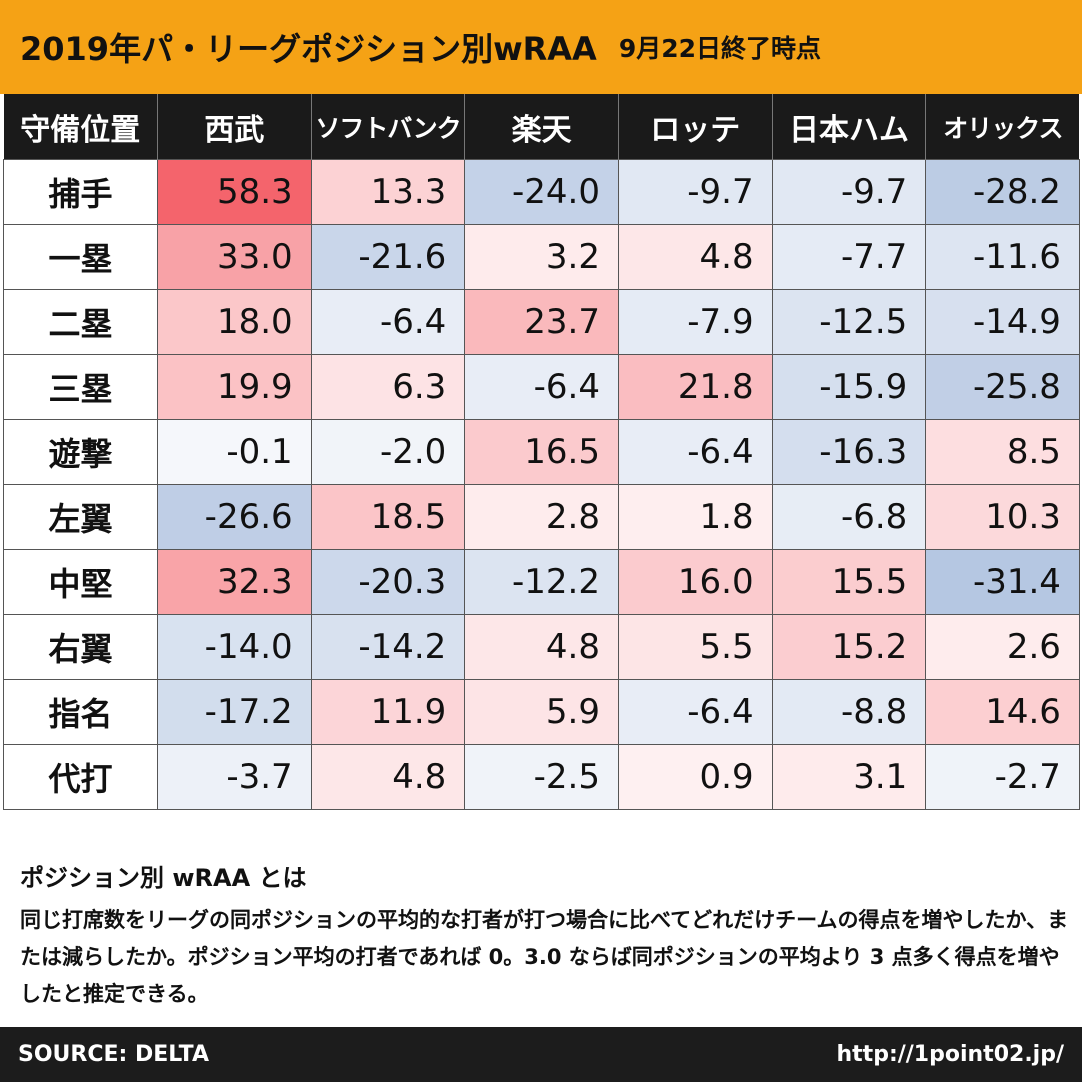 Image resolution: width=1082 pixels, height=1082 pixels. I want to click on table-row: 右翼 -14.0 -14.2 4.8 5.5 15.2 2.6, so click(541, 647).